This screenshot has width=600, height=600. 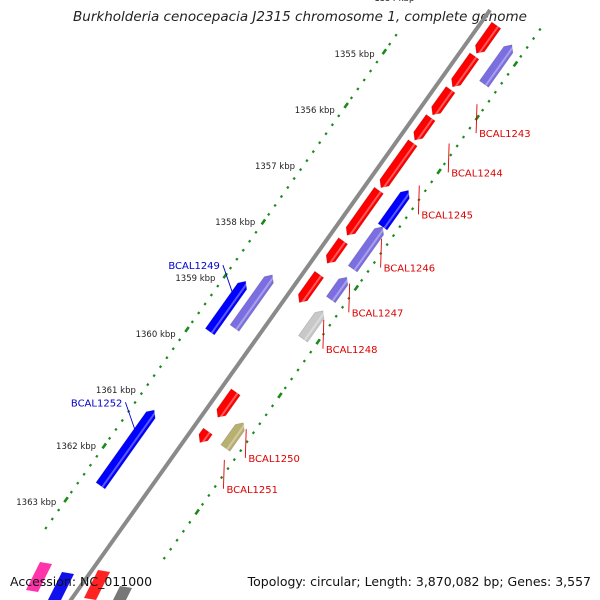 I want to click on tick-label: 1357 kbp, so click(x=275, y=167).